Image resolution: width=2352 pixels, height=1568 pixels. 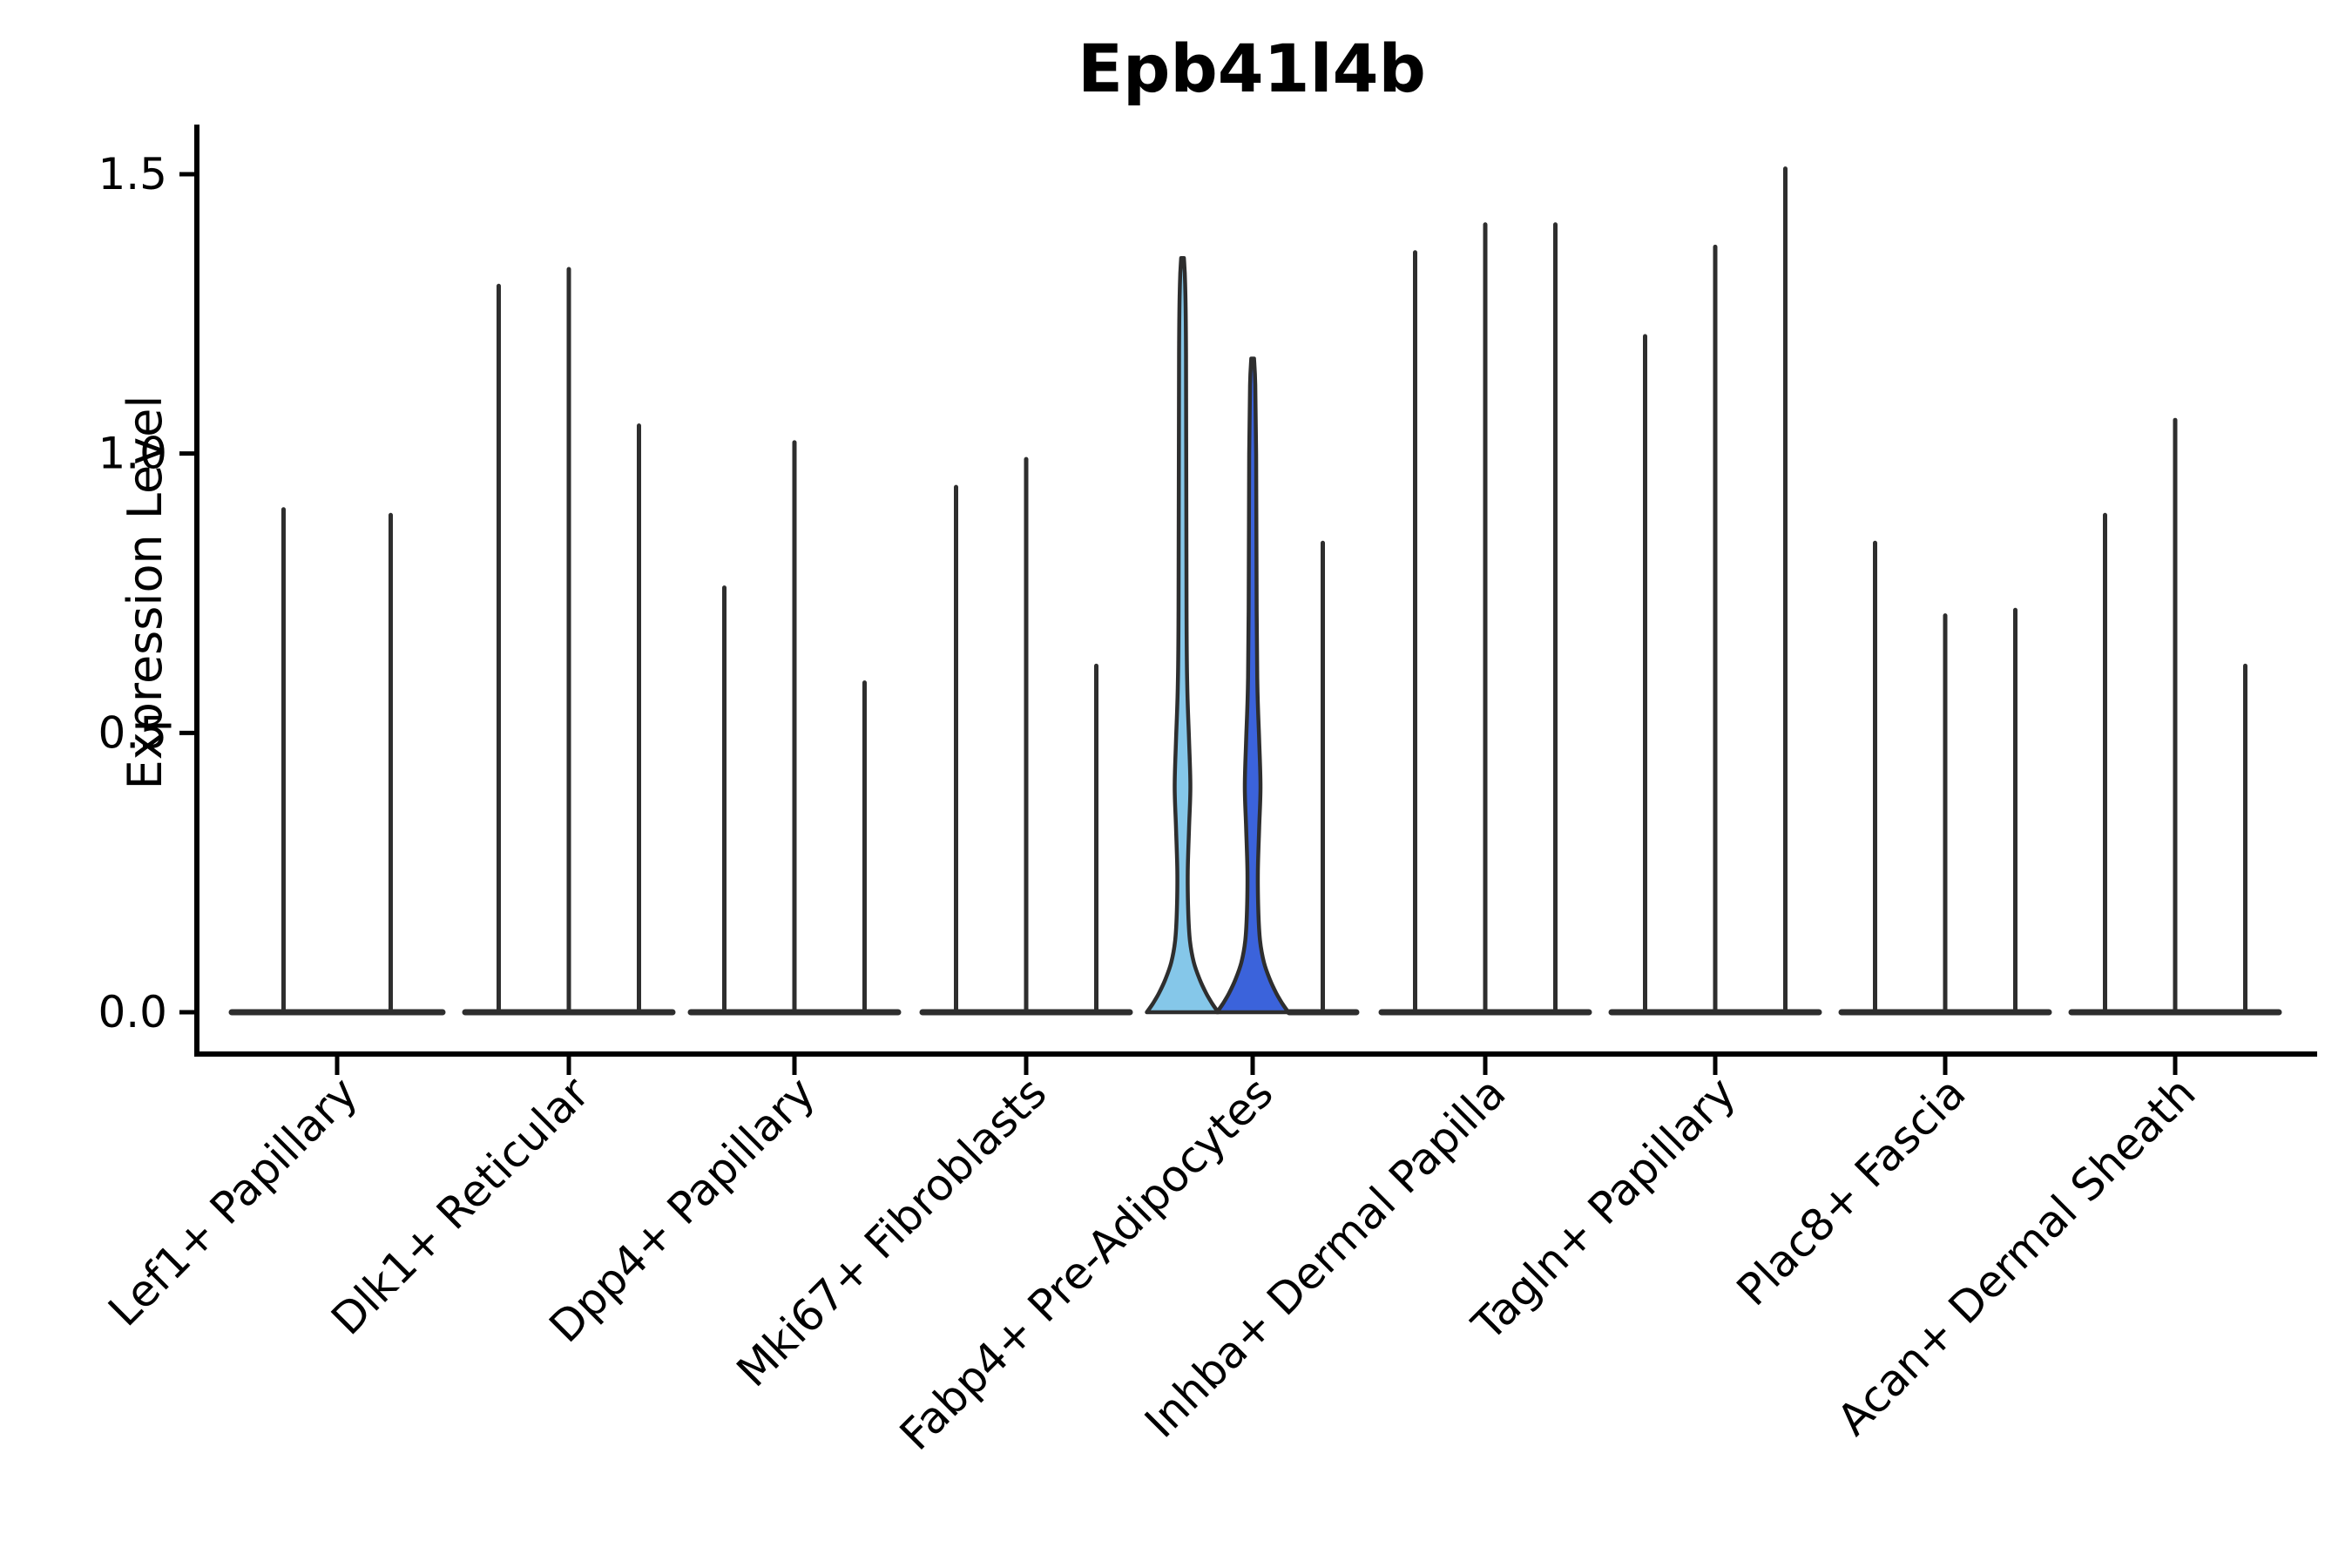 I want to click on y-axis-label: Expression Level, so click(x=145, y=592).